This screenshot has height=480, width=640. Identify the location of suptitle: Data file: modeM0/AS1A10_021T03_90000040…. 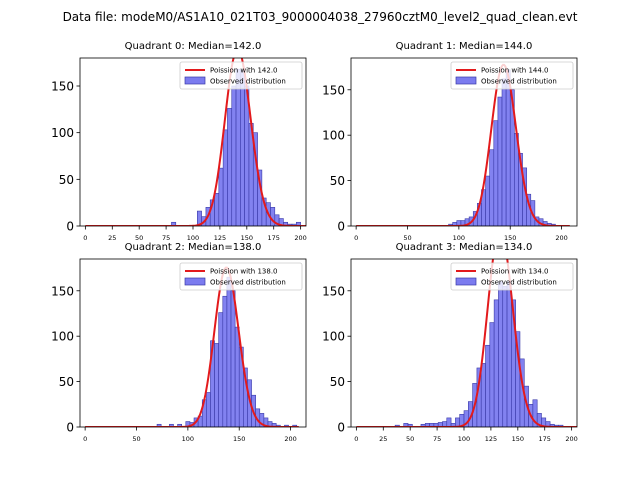
(320, 17).